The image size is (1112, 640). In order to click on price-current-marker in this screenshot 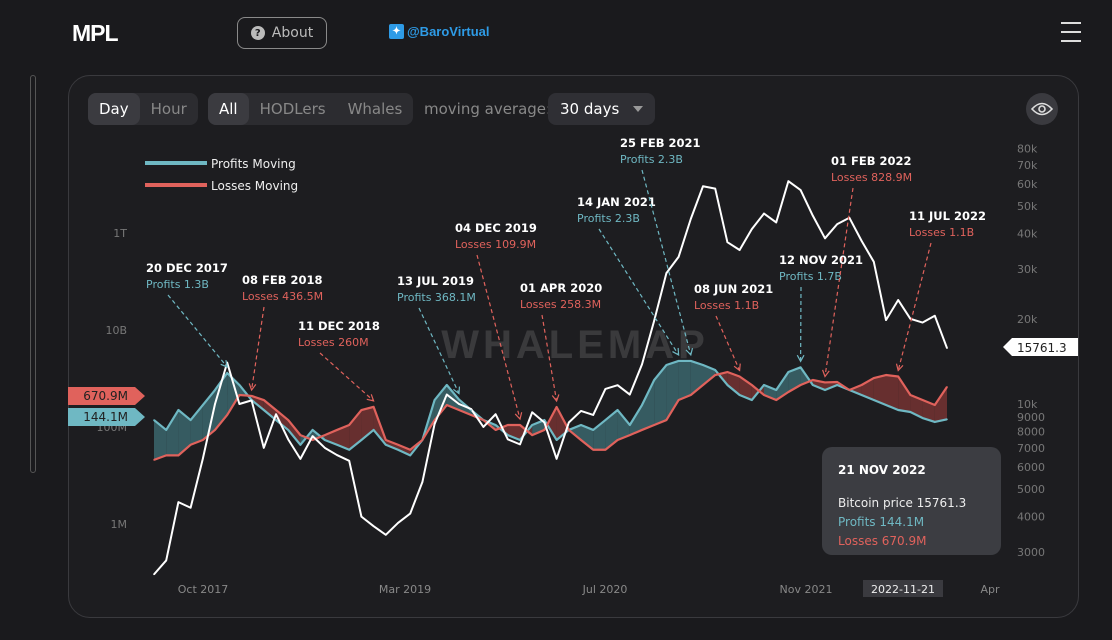, I will do `click(1040, 347)`.